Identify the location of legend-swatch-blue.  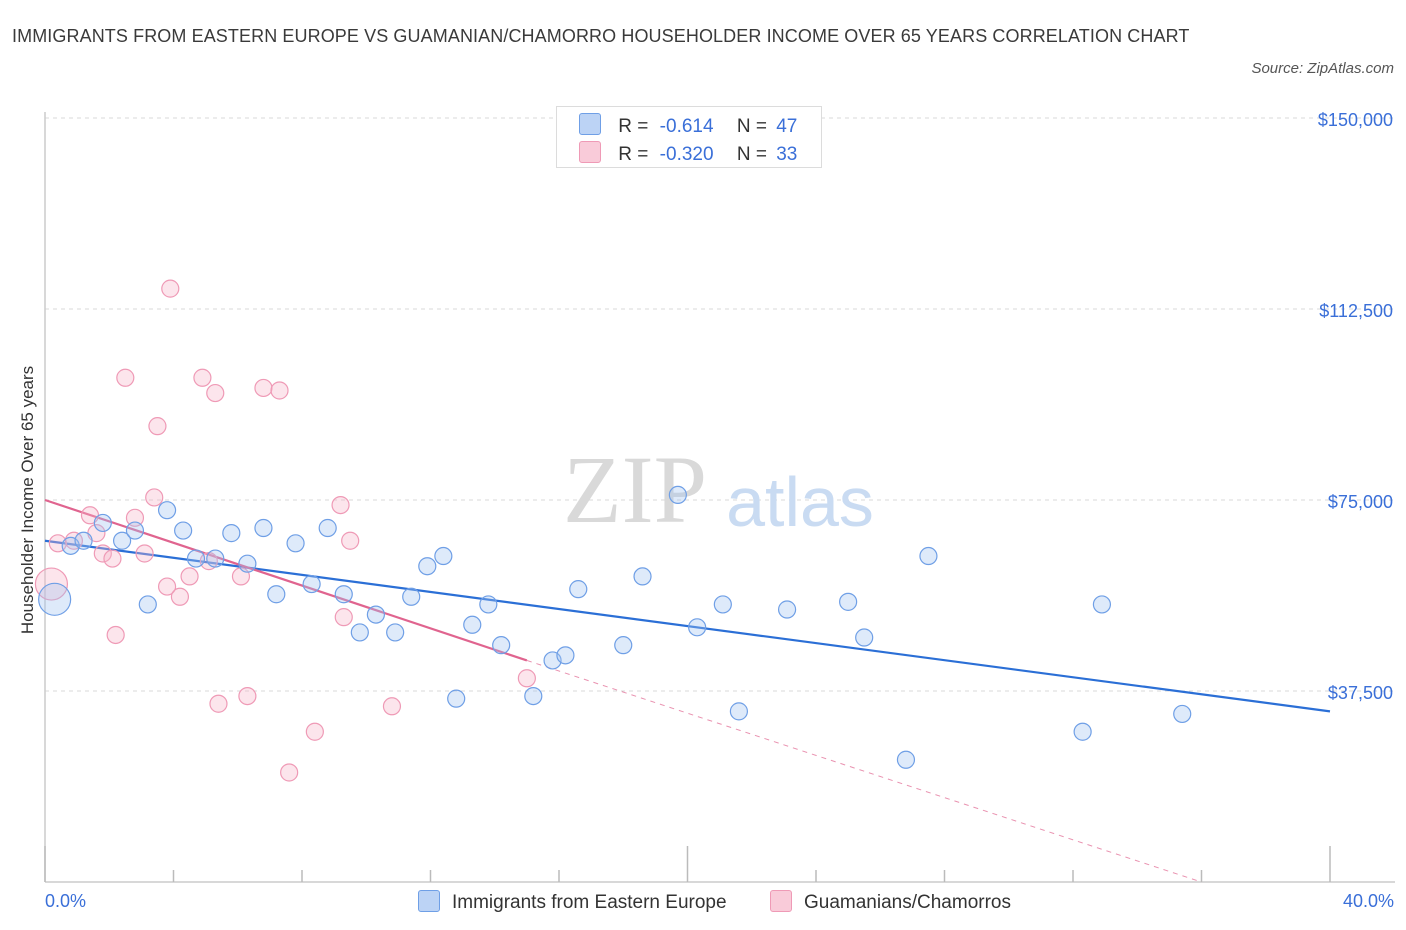
(590, 124).